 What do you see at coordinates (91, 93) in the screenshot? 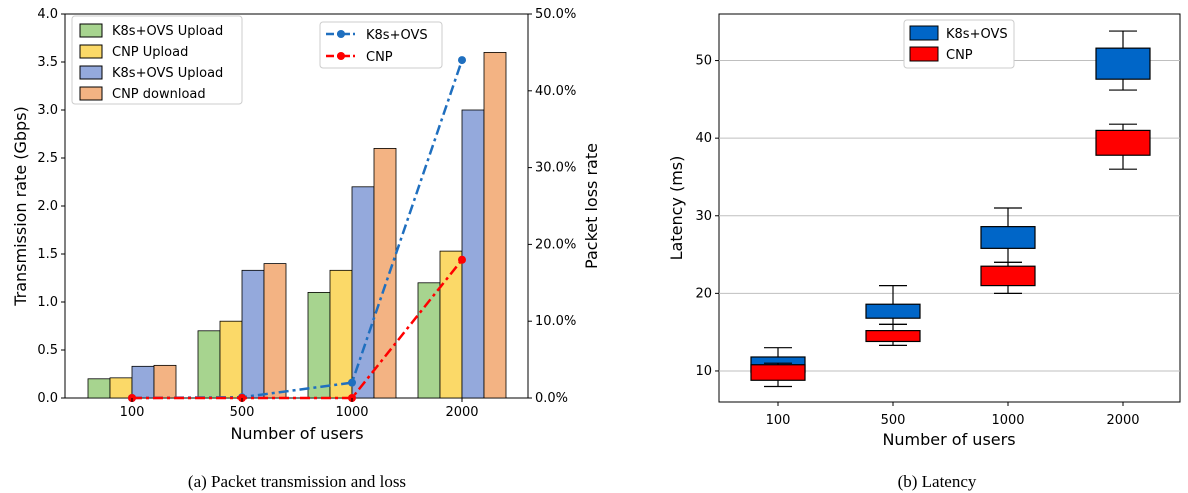
I see `legend-swatch-cnp-download` at bounding box center [91, 93].